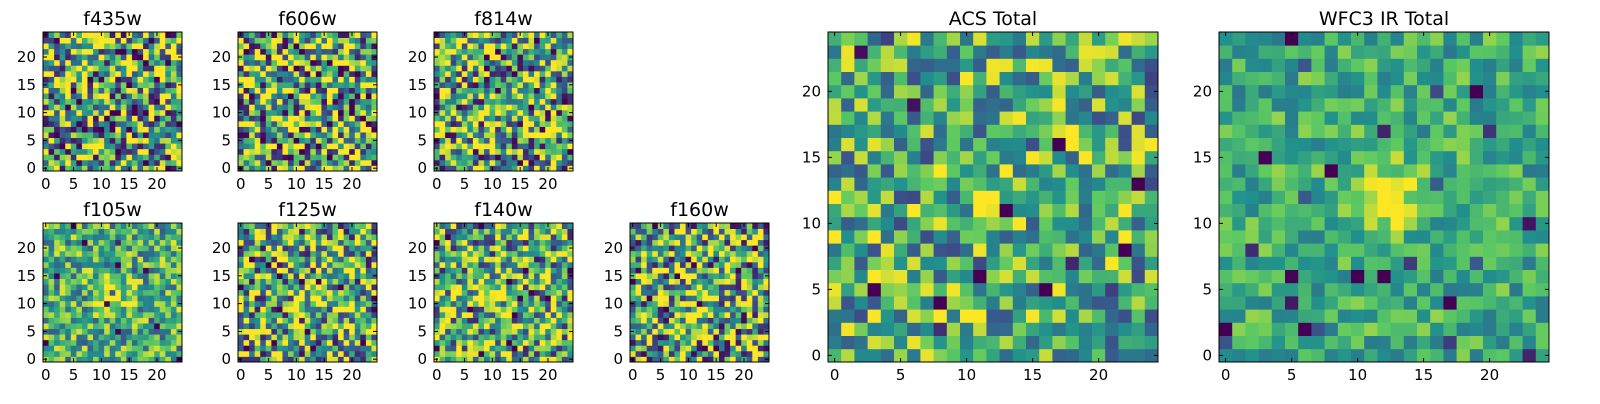 This screenshot has width=1600, height=404. What do you see at coordinates (324, 375) in the screenshot?
I see `x-tick-label: 15` at bounding box center [324, 375].